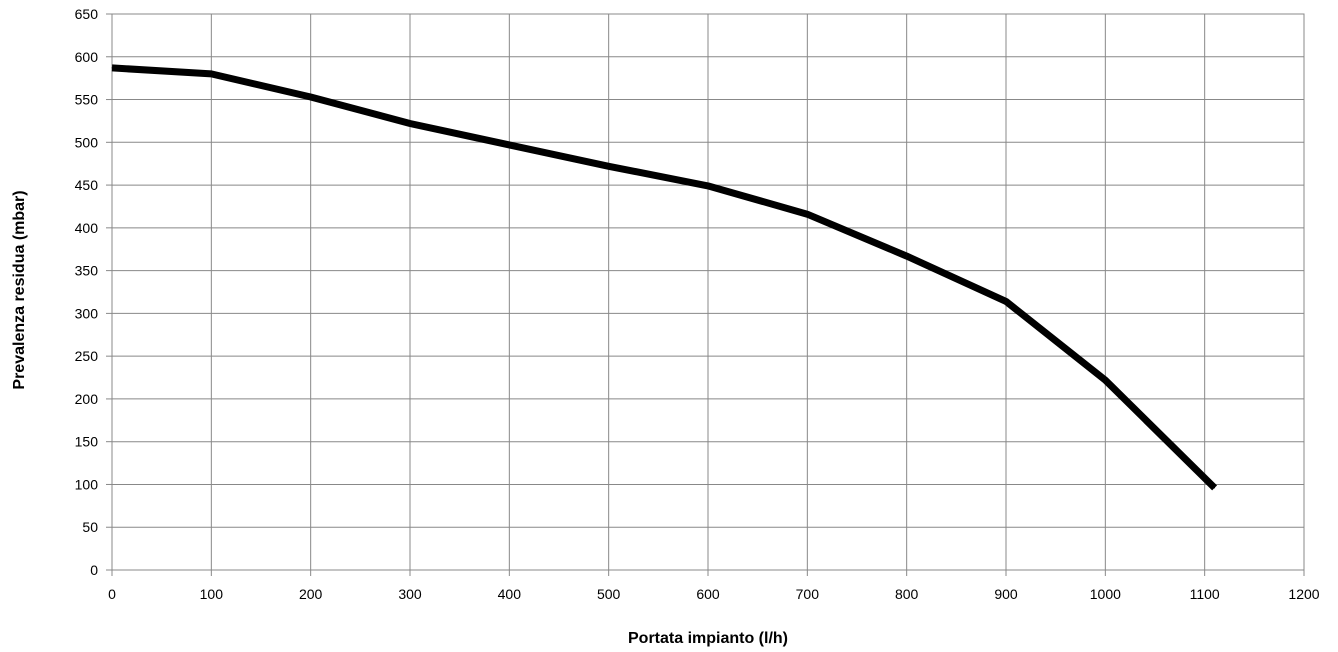 This screenshot has height=652, width=1338. Describe the element at coordinates (93, 292) in the screenshot. I see `y-axis-ticks: 0 50 100 150 200 250 300 350 400 450 500 550 600 650` at that location.